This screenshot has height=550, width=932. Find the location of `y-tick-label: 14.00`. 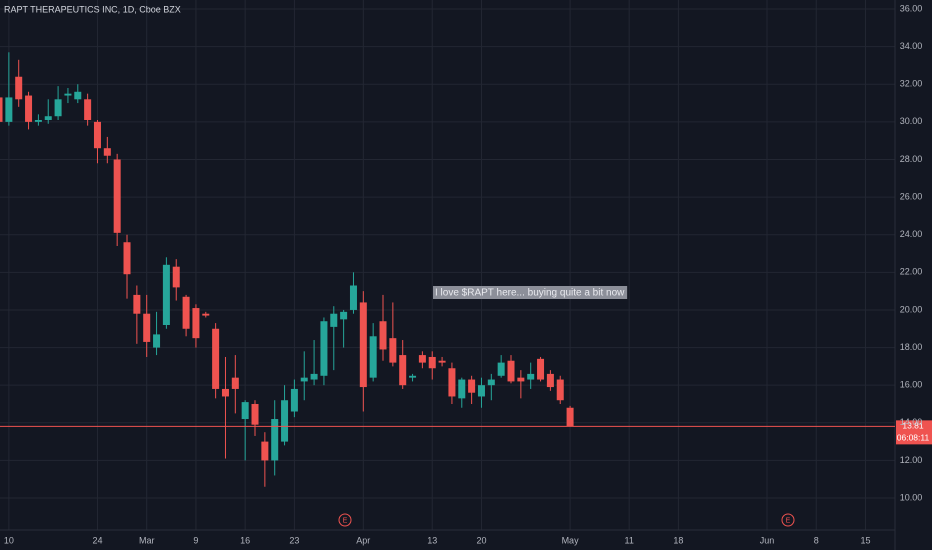

y-tick-label: 14.00 is located at coordinates (911, 422).